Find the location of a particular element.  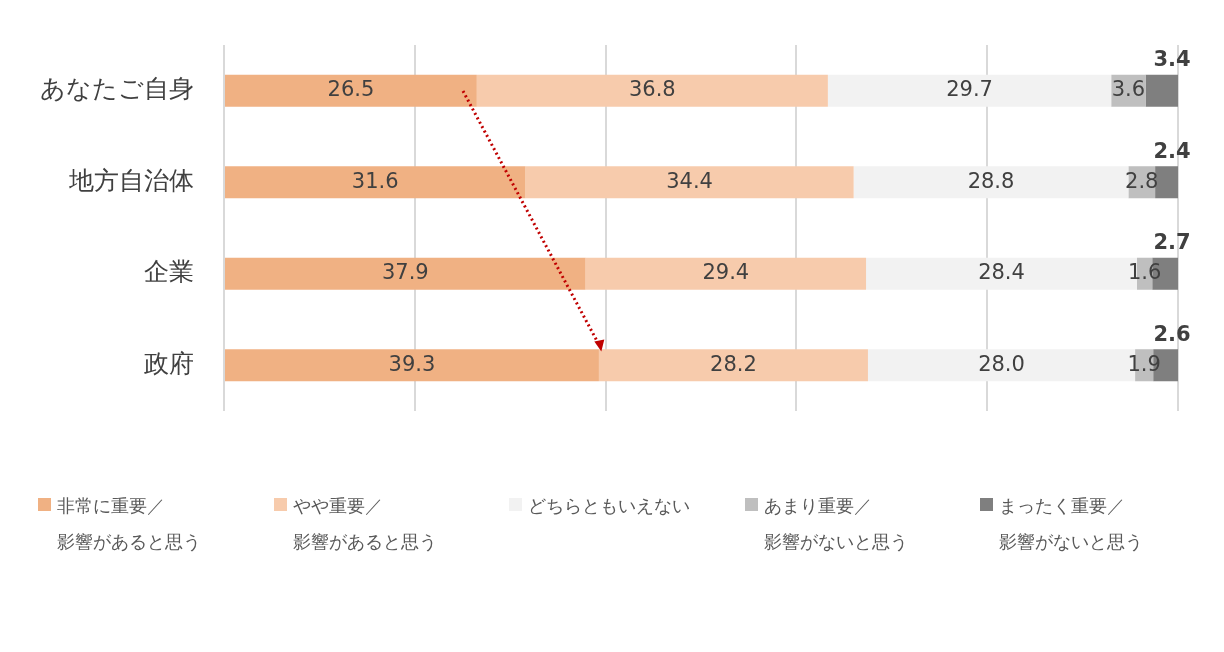

data-label: 26.5 is located at coordinates (351, 89).